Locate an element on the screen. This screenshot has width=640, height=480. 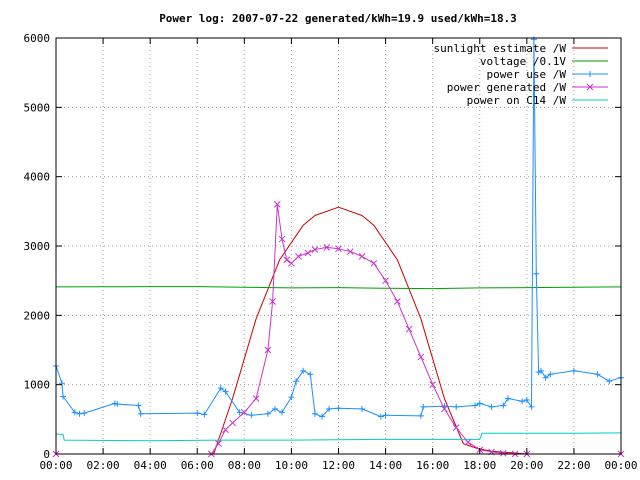
y-tick-label: 6000 is located at coordinates (37, 38).